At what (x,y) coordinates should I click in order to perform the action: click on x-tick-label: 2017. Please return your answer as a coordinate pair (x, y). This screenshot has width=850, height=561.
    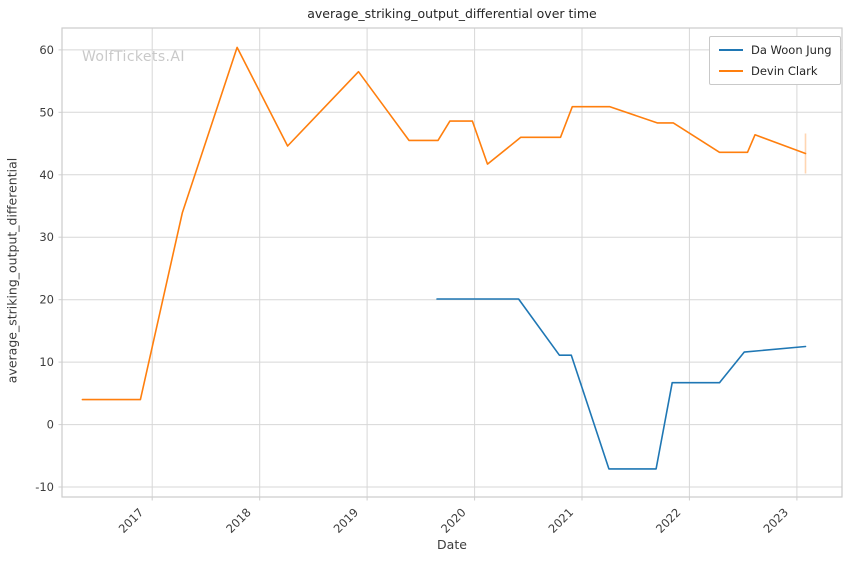
    Looking at the image, I should click on (131, 520).